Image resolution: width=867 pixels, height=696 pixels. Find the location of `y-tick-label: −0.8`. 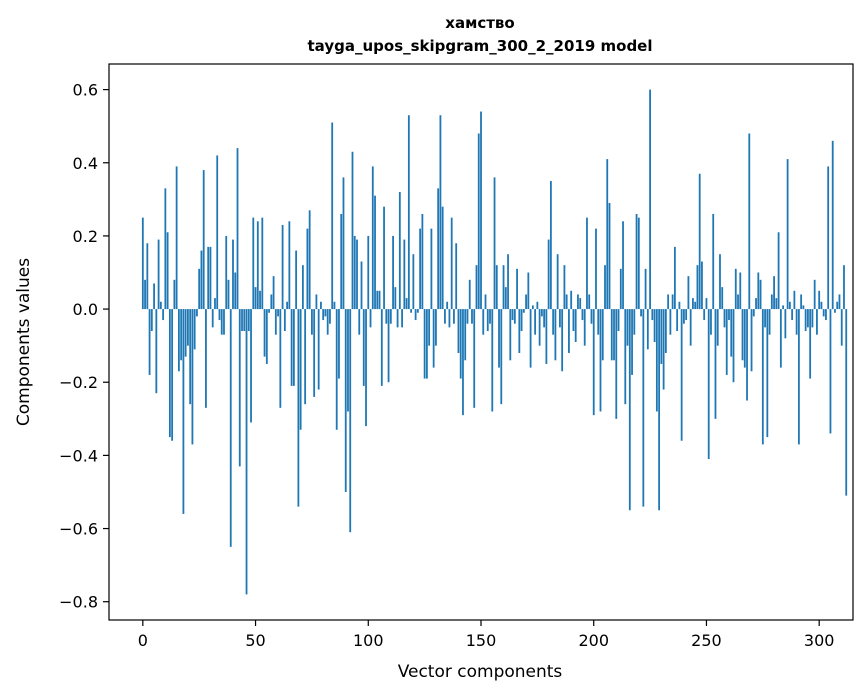

y-tick-label: −0.8 is located at coordinates (78, 602).